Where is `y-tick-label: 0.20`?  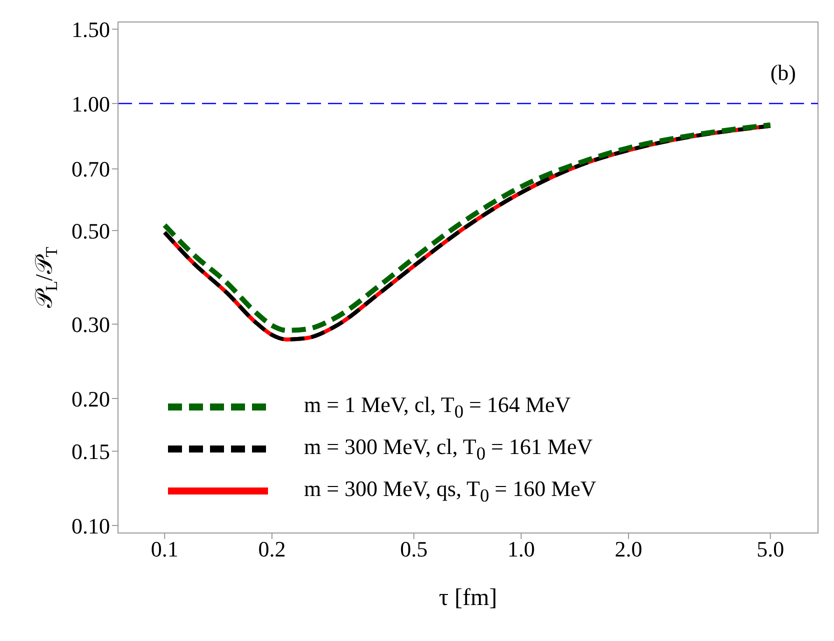 y-tick-label: 0.20 is located at coordinates (91, 399).